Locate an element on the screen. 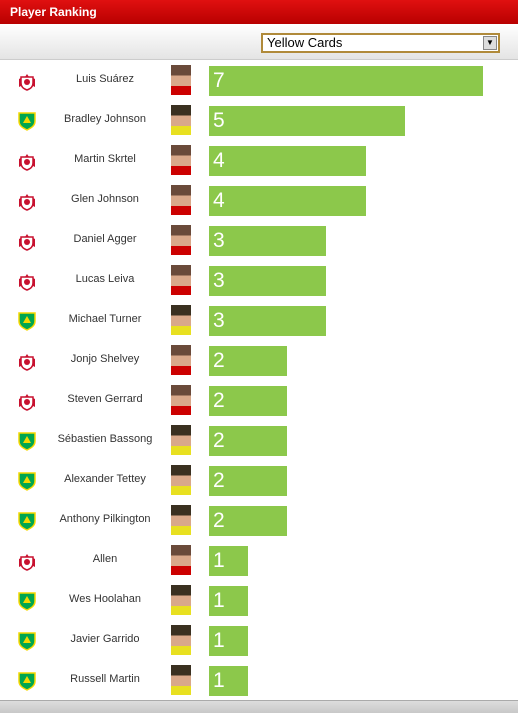  player-row: Russell Martin 1 is located at coordinates (259, 680).